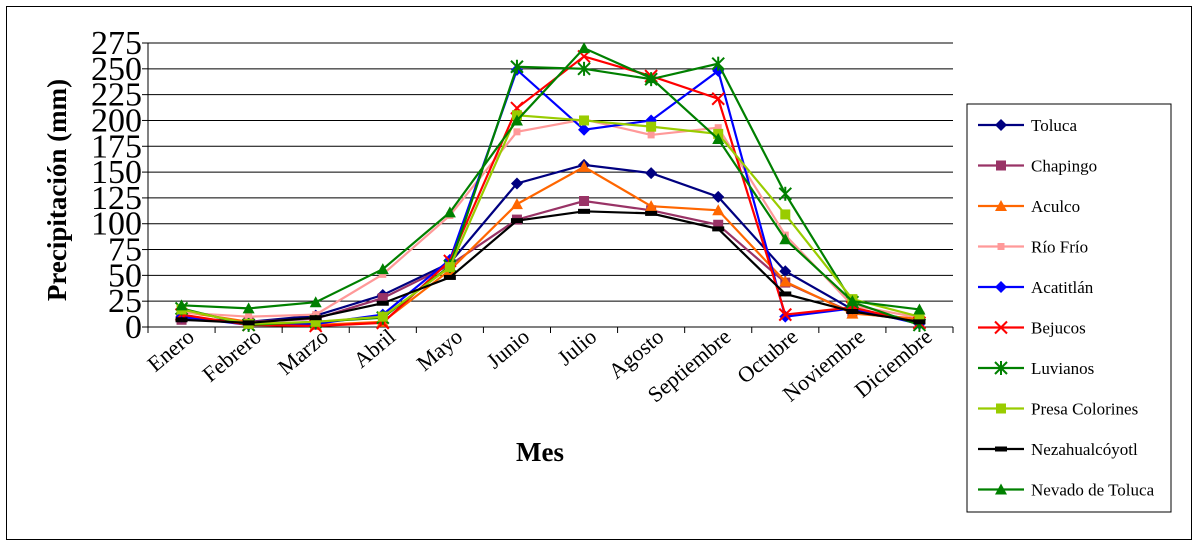 The image size is (1198, 546). I want to click on x-tick-label: Abril, so click(374, 348).